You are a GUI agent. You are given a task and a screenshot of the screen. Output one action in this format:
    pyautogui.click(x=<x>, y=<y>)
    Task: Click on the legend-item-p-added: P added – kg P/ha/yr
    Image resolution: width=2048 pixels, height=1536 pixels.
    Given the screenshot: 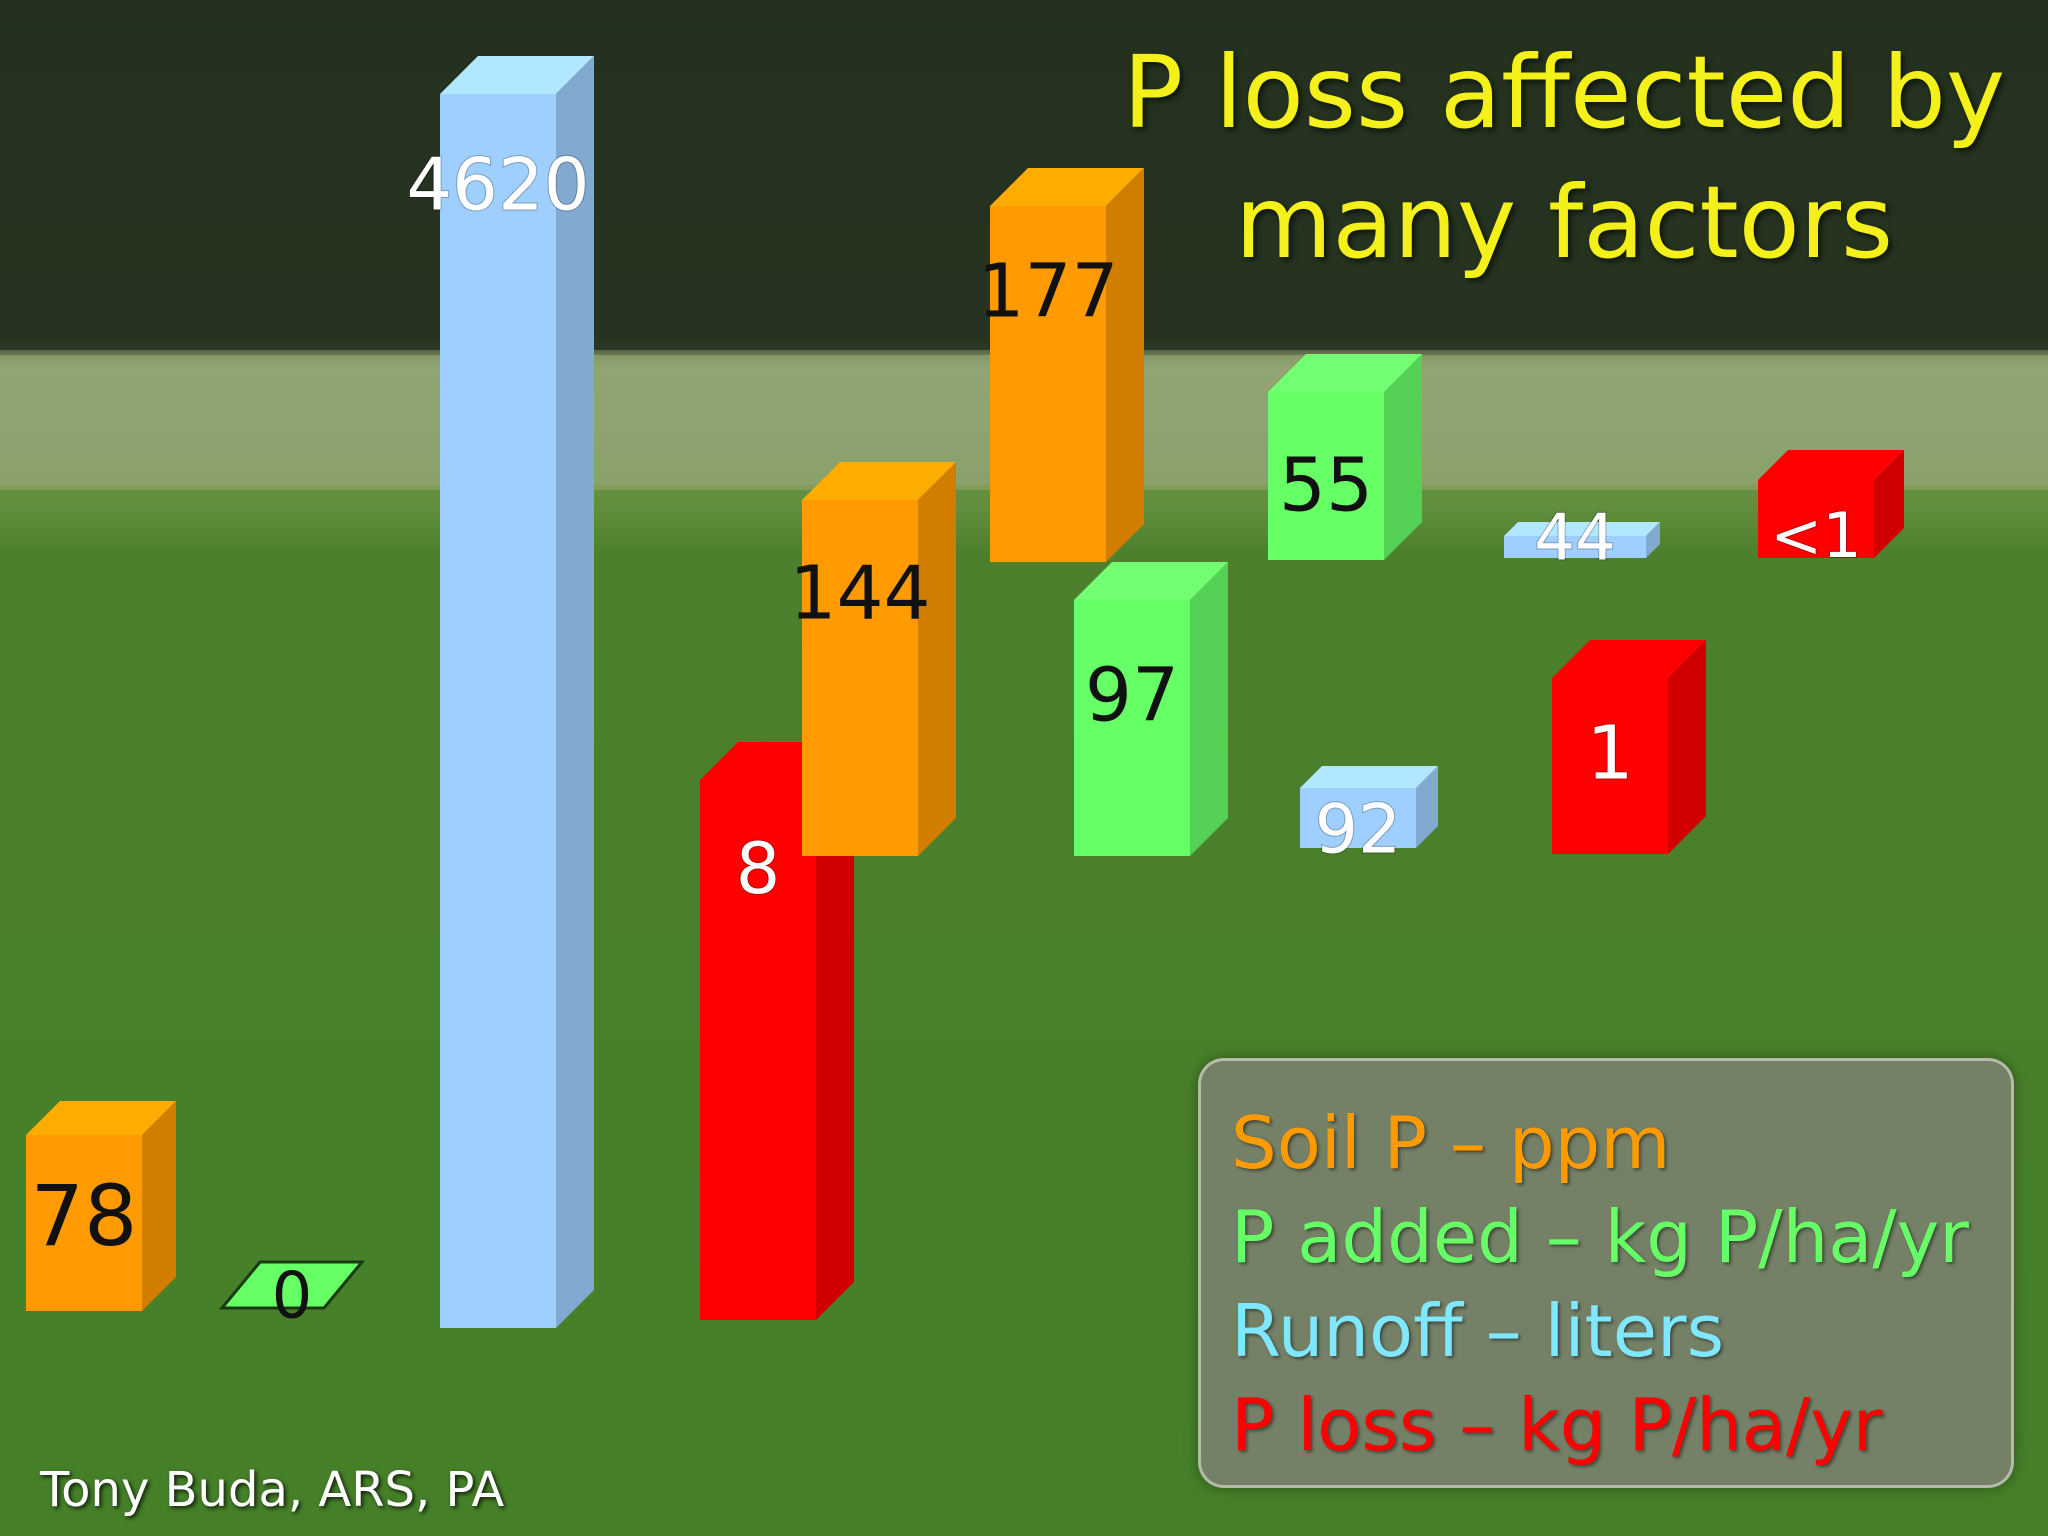 What is the action you would take?
    pyautogui.click(x=1600, y=1237)
    